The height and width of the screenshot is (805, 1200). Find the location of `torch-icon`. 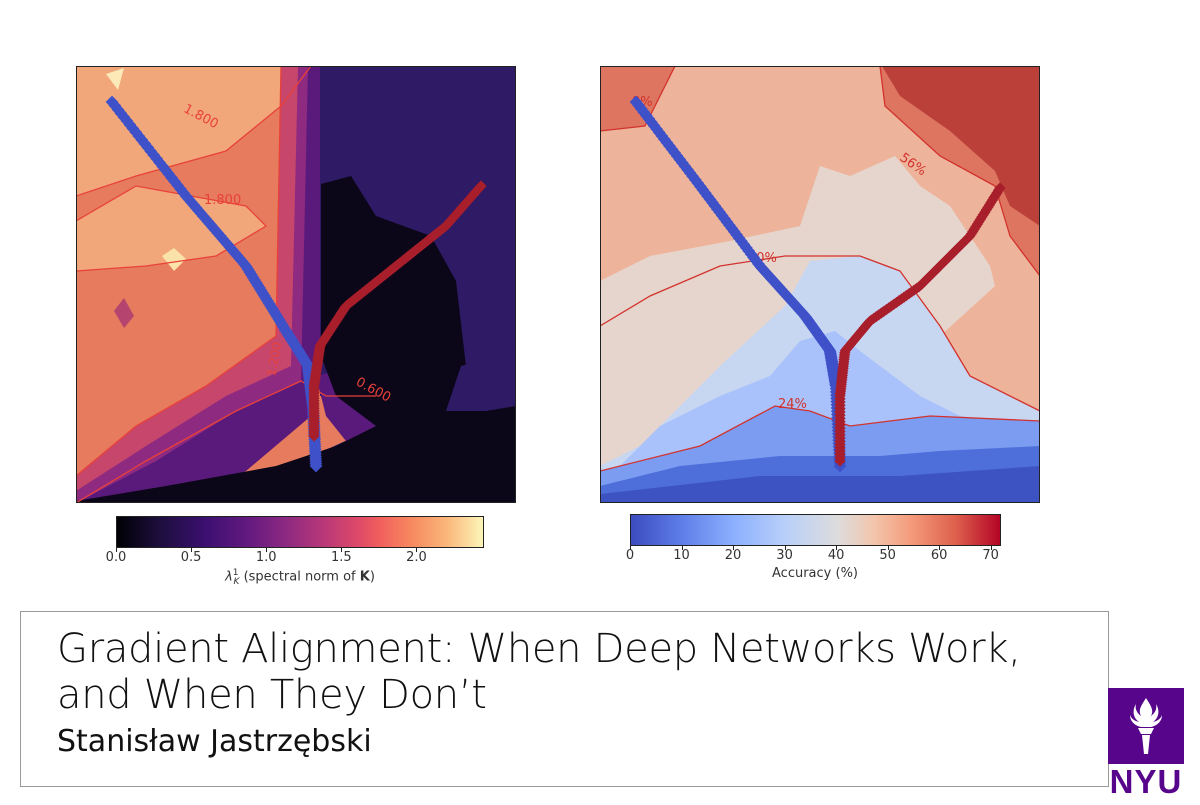

torch-icon is located at coordinates (1146, 726).